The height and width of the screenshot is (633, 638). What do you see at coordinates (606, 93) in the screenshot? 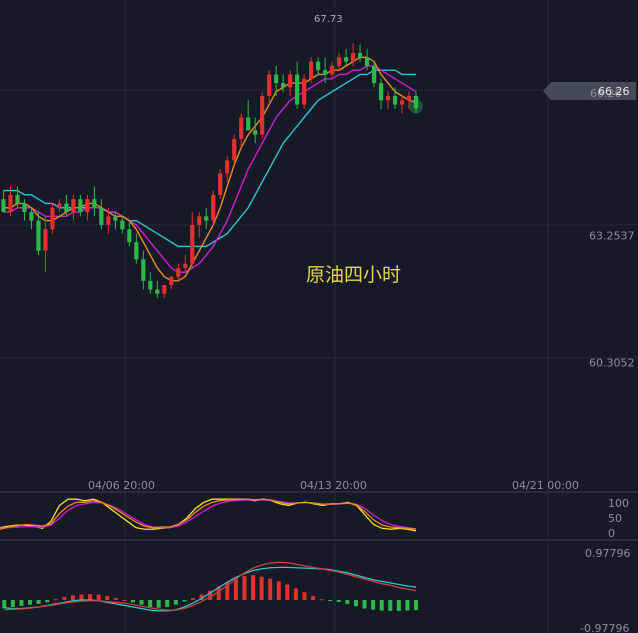
I see `last-price-hidden-label: 66.26` at bounding box center [606, 93].